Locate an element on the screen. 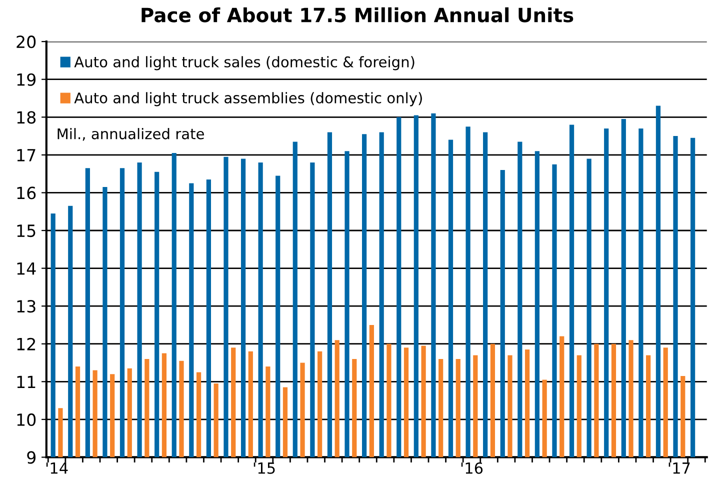 The width and height of the screenshot is (714, 489). x-tick-label: '17 is located at coordinates (679, 468).